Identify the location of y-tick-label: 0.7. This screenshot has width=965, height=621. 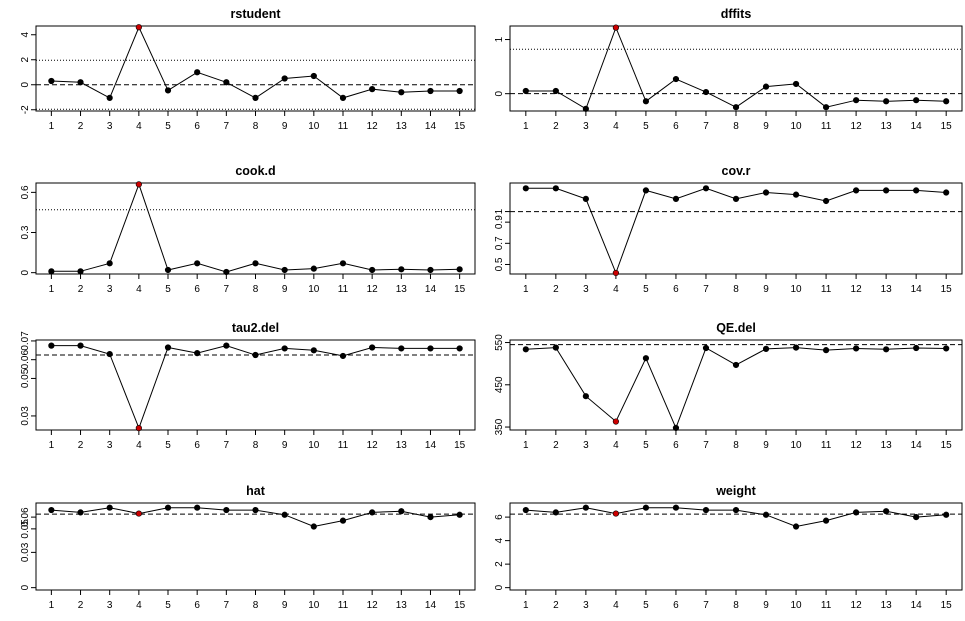
(499, 243).